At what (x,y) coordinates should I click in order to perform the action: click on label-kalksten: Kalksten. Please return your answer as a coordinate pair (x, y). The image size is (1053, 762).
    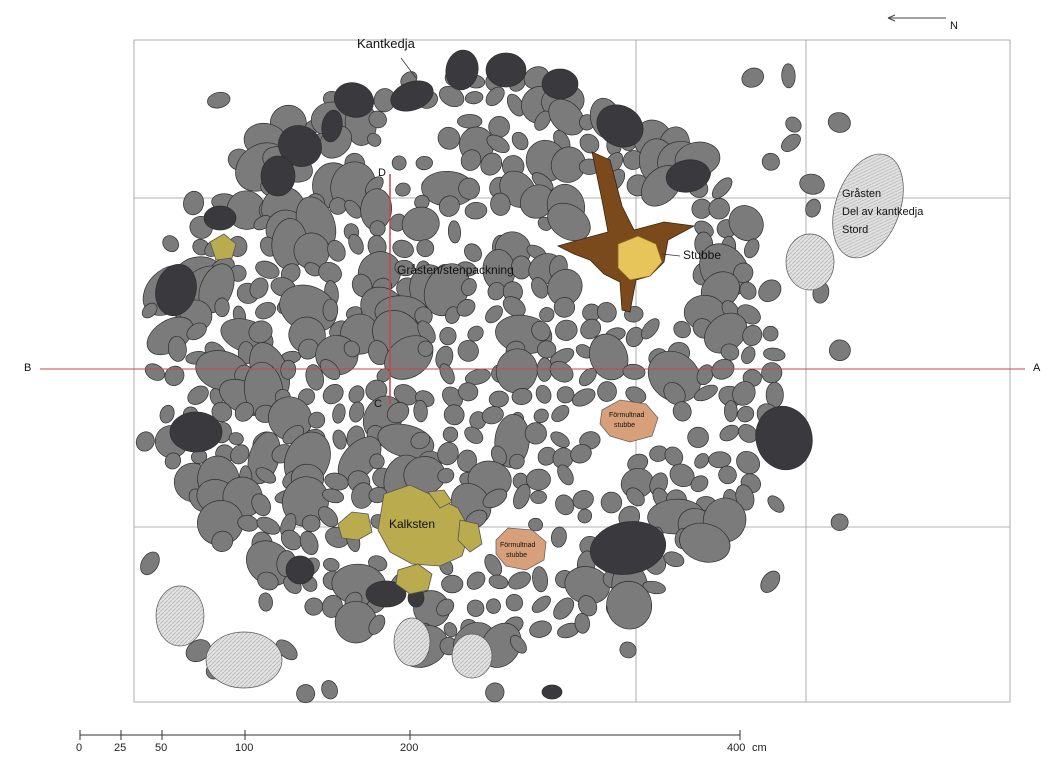
    Looking at the image, I should click on (412, 524).